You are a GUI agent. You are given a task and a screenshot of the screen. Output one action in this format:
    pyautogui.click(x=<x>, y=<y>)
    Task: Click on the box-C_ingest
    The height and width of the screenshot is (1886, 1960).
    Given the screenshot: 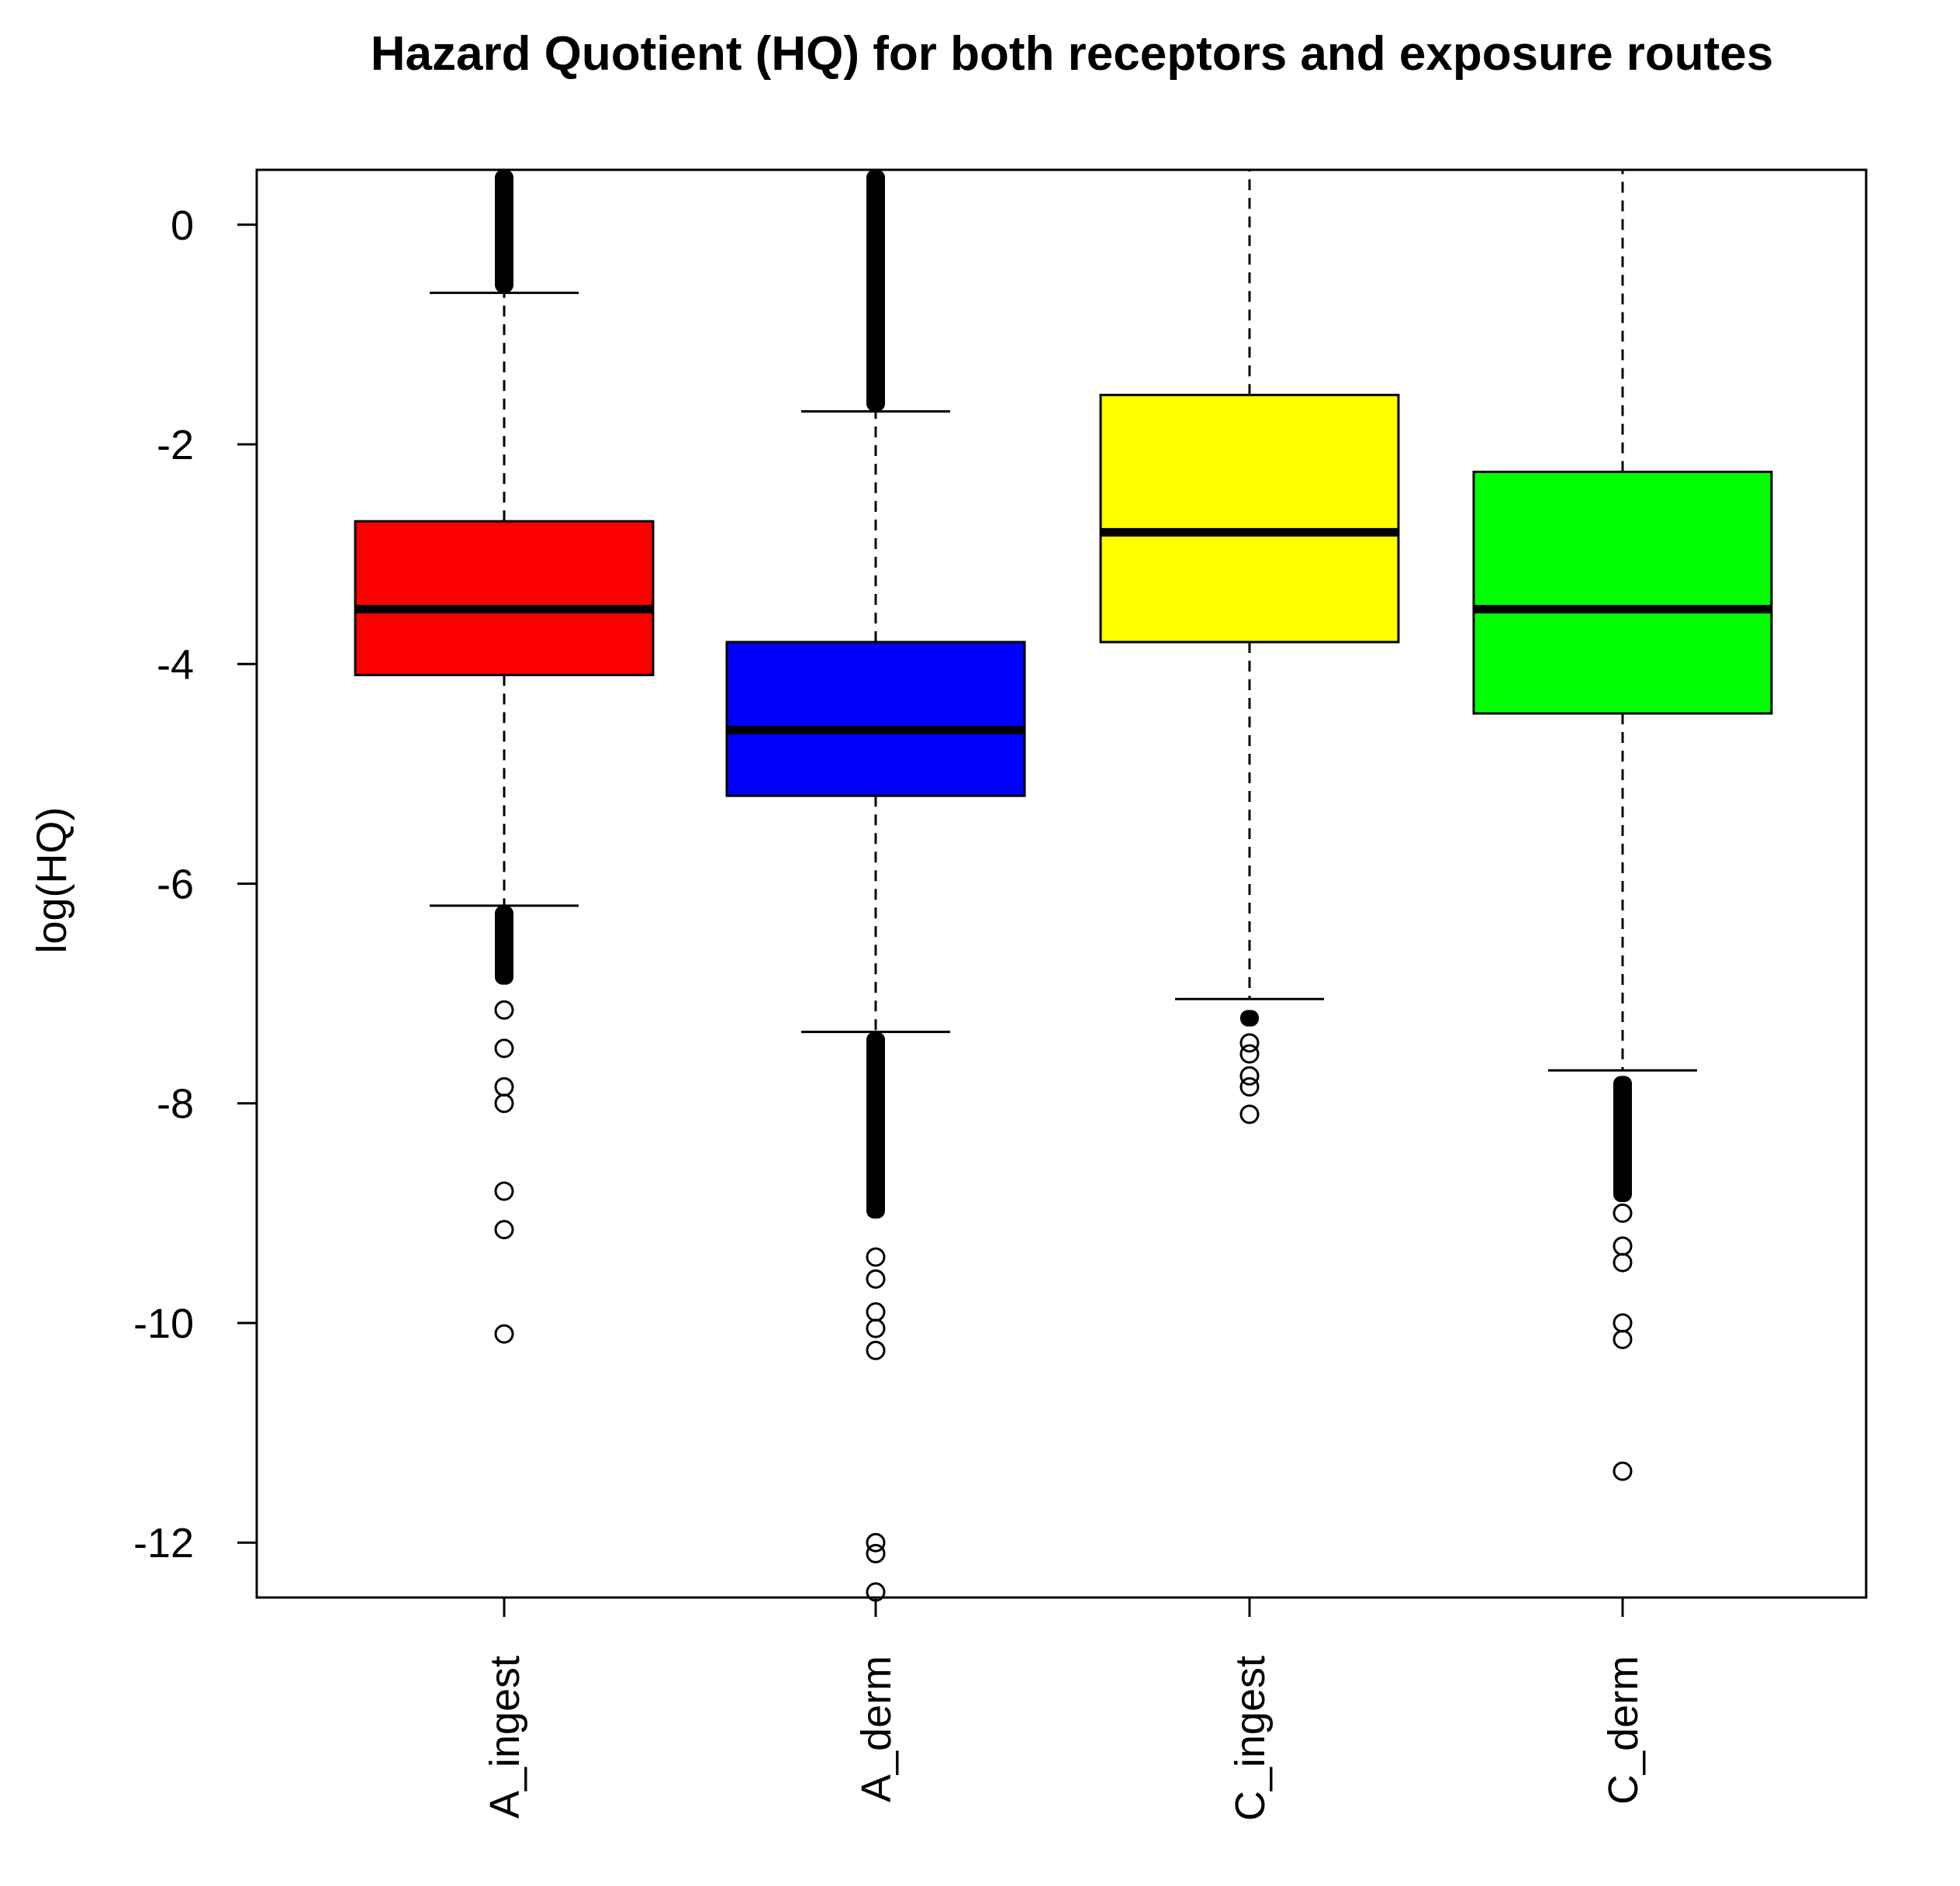 What is the action you would take?
    pyautogui.click(x=1250, y=518)
    